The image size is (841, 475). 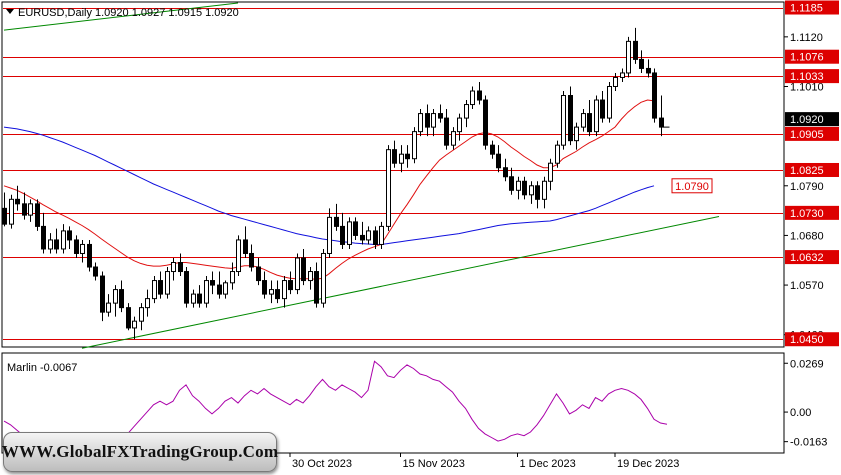 What do you see at coordinates (812, 76) in the screenshot?
I see `level-tag-1.1033` at bounding box center [812, 76].